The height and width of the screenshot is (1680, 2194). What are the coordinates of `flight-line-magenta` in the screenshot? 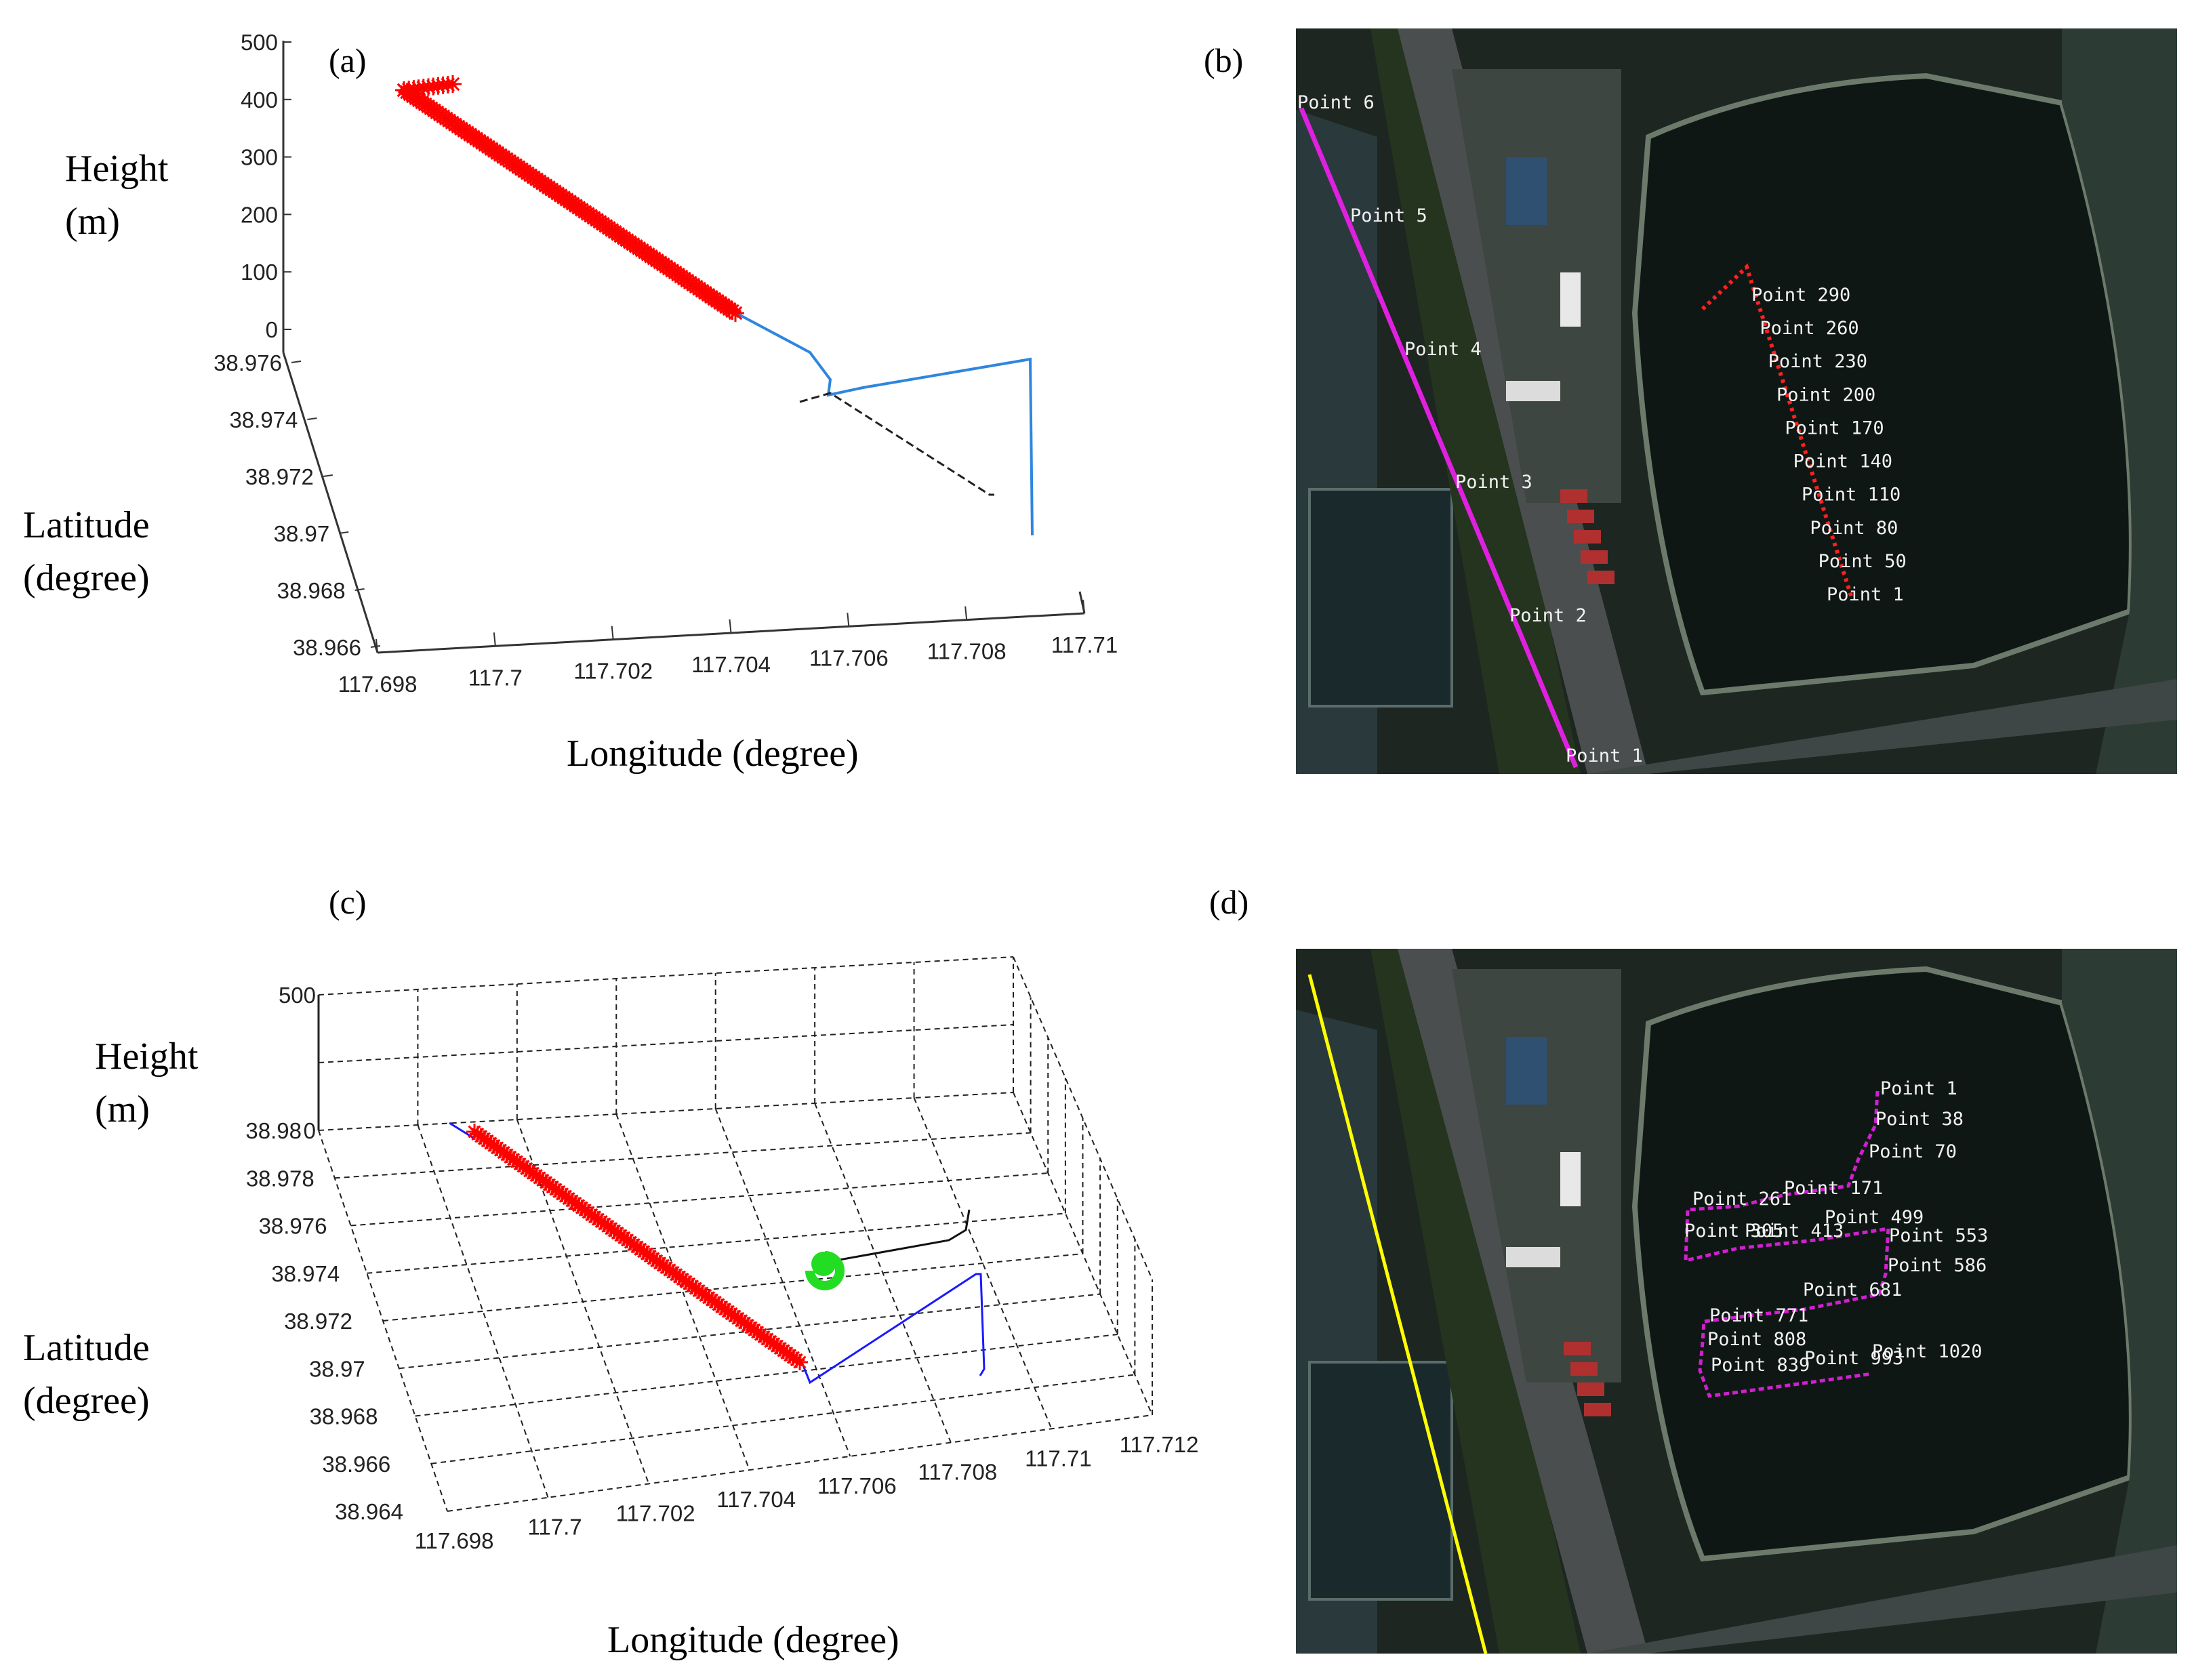 It's located at (1439, 438).